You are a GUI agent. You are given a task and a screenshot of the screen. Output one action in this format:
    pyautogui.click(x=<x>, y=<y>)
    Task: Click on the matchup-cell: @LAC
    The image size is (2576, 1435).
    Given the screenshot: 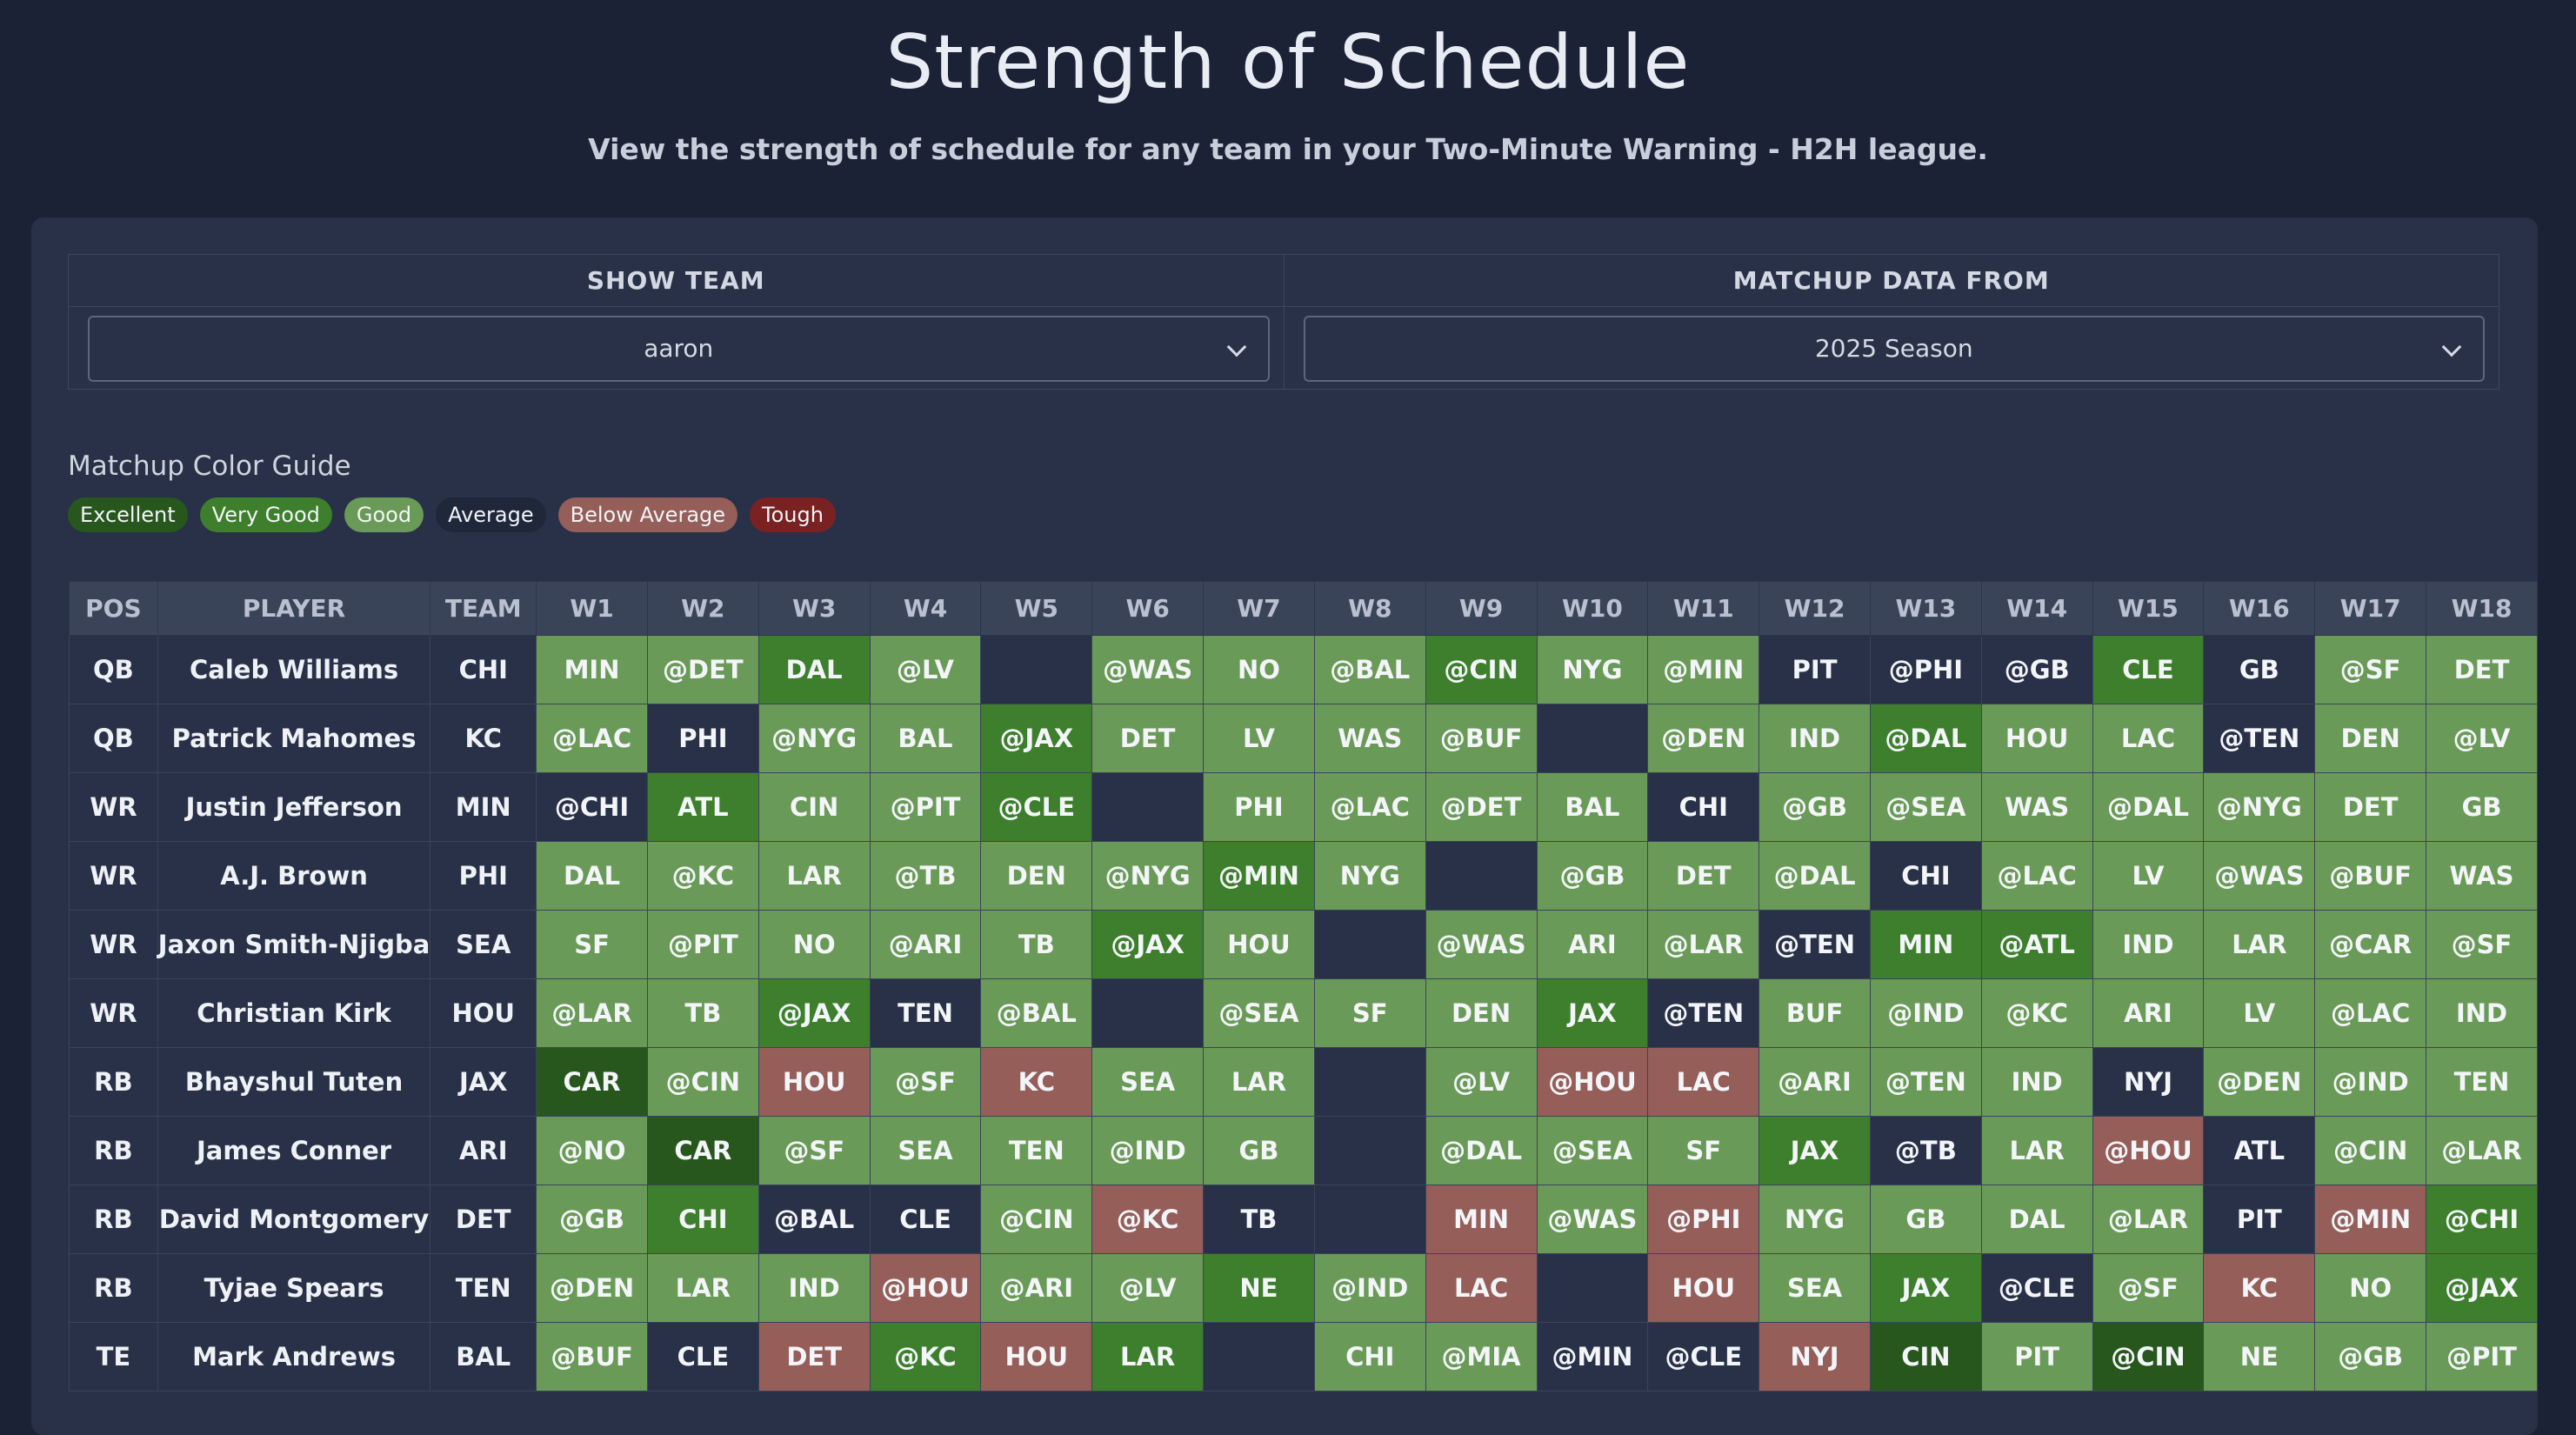 What is the action you would take?
    pyautogui.click(x=2370, y=1013)
    